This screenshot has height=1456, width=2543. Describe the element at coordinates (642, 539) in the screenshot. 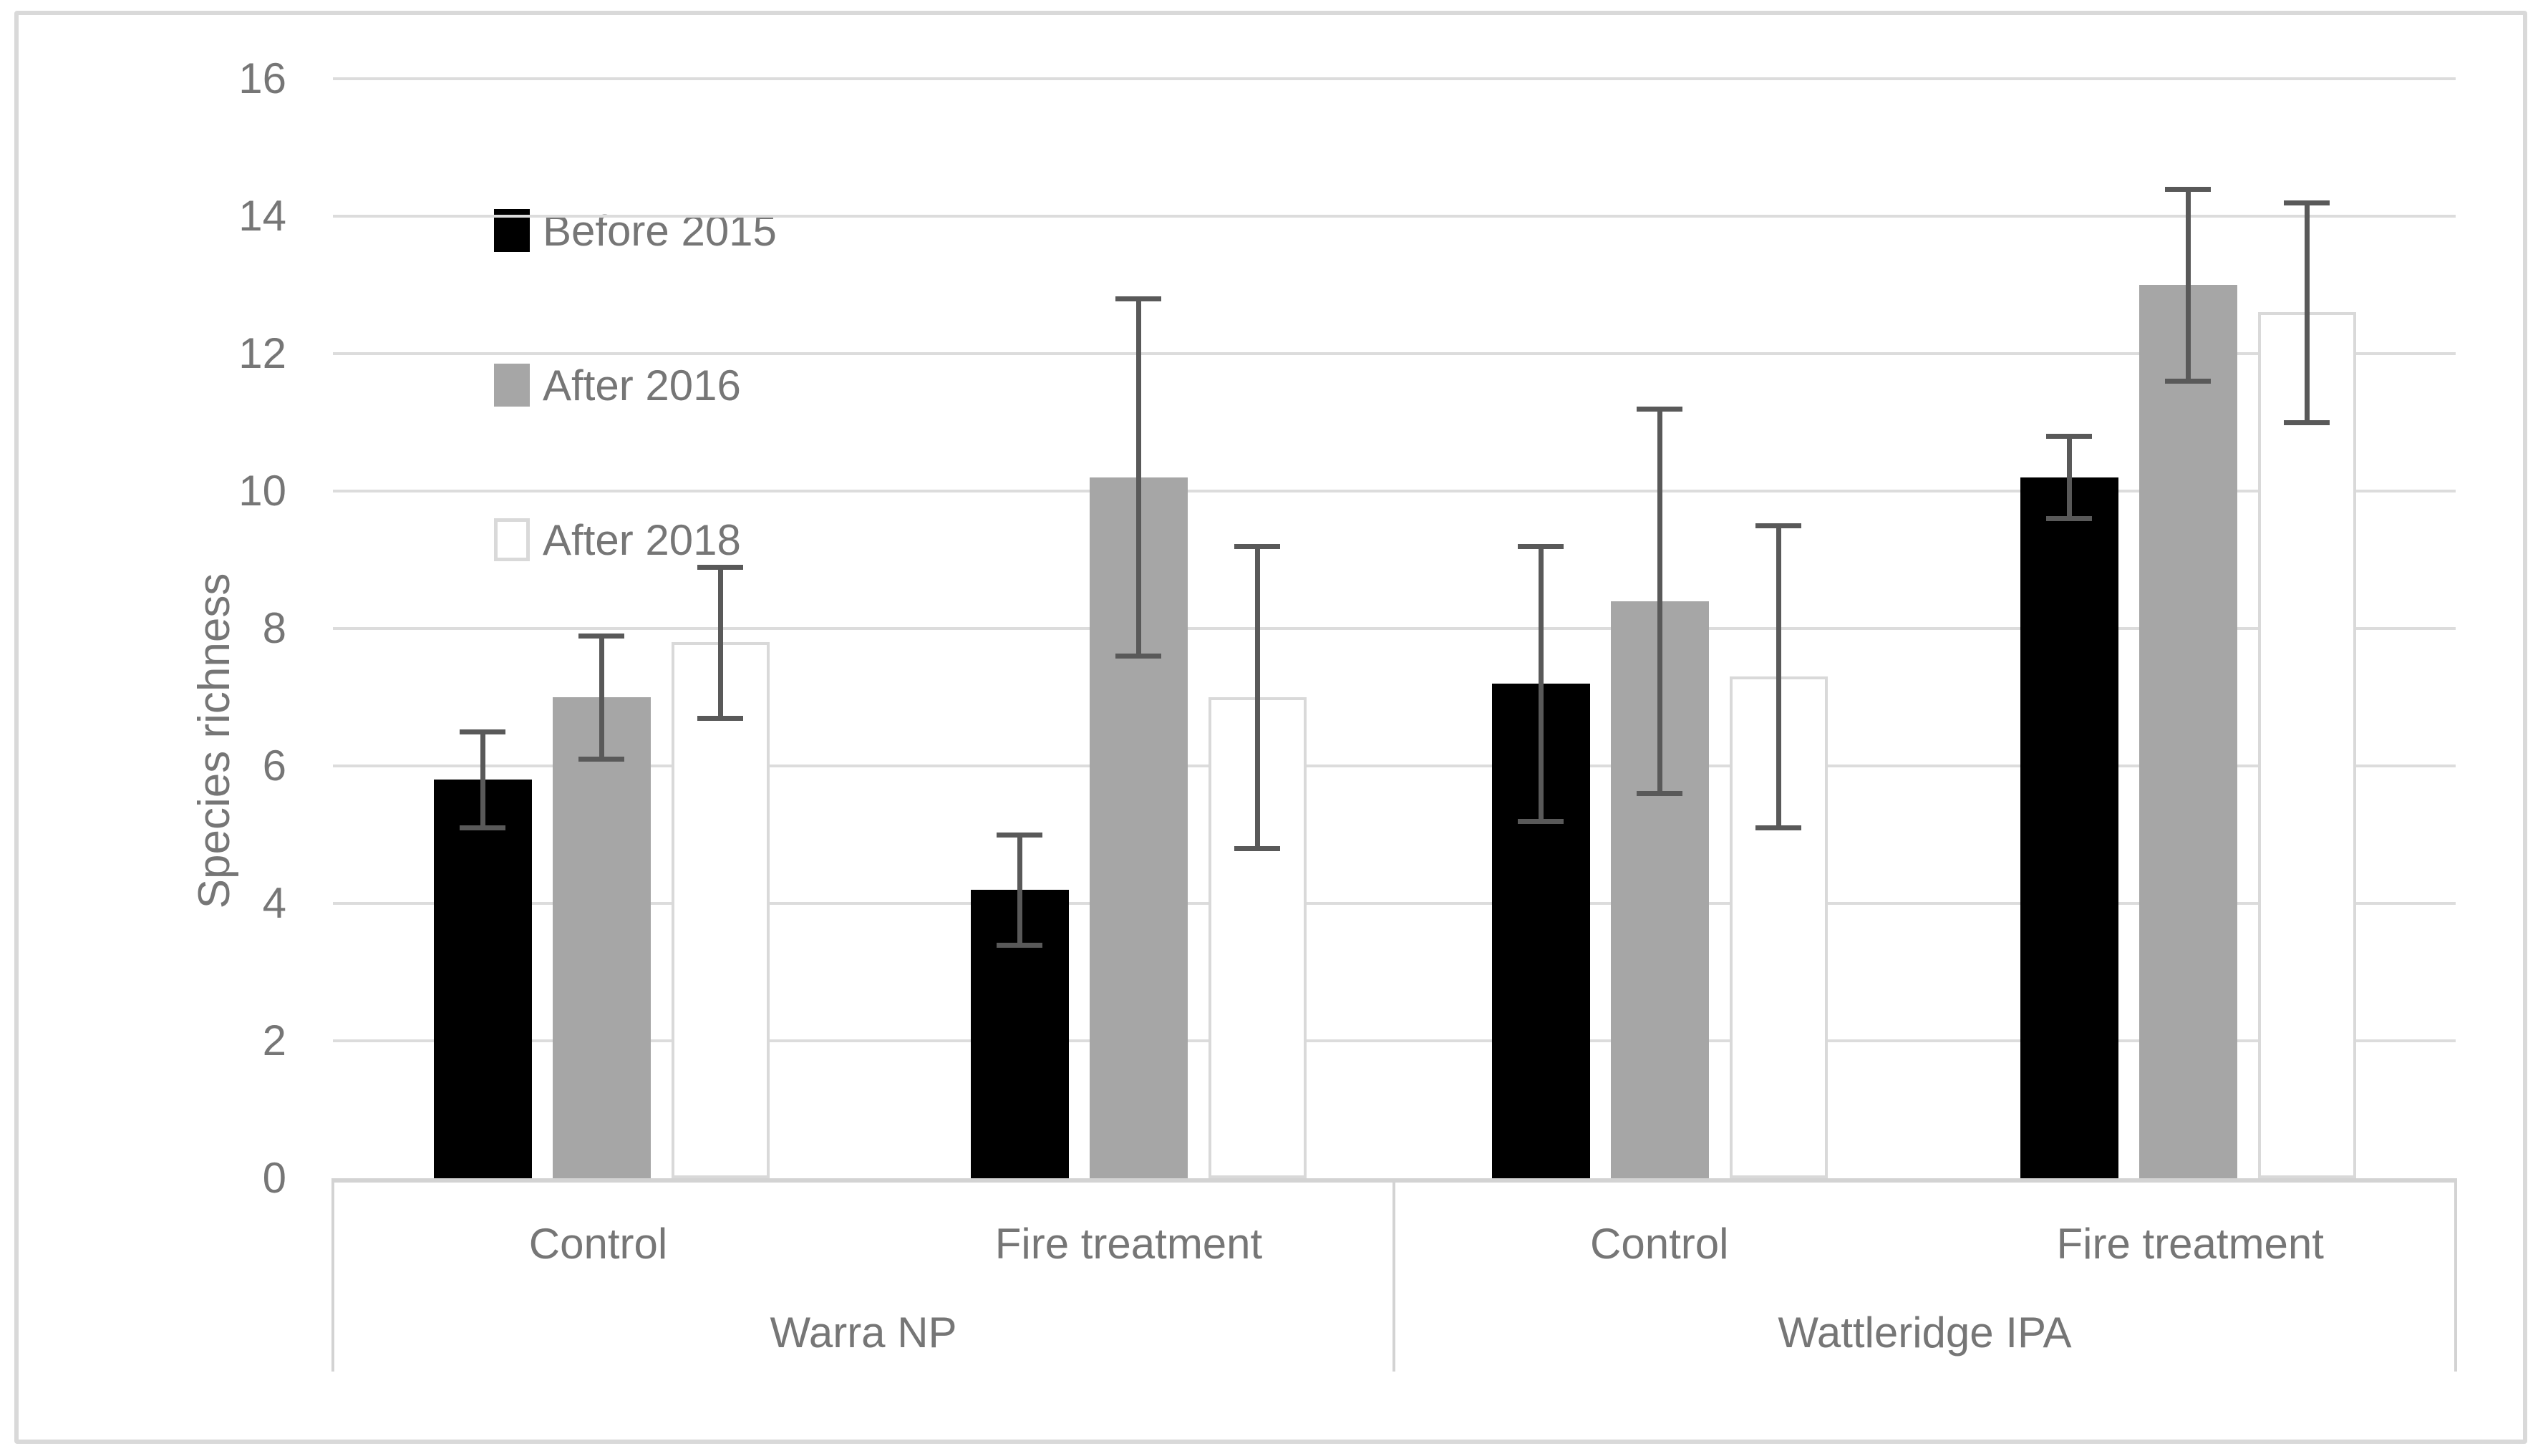

I see `legend-label: After 2018` at that location.